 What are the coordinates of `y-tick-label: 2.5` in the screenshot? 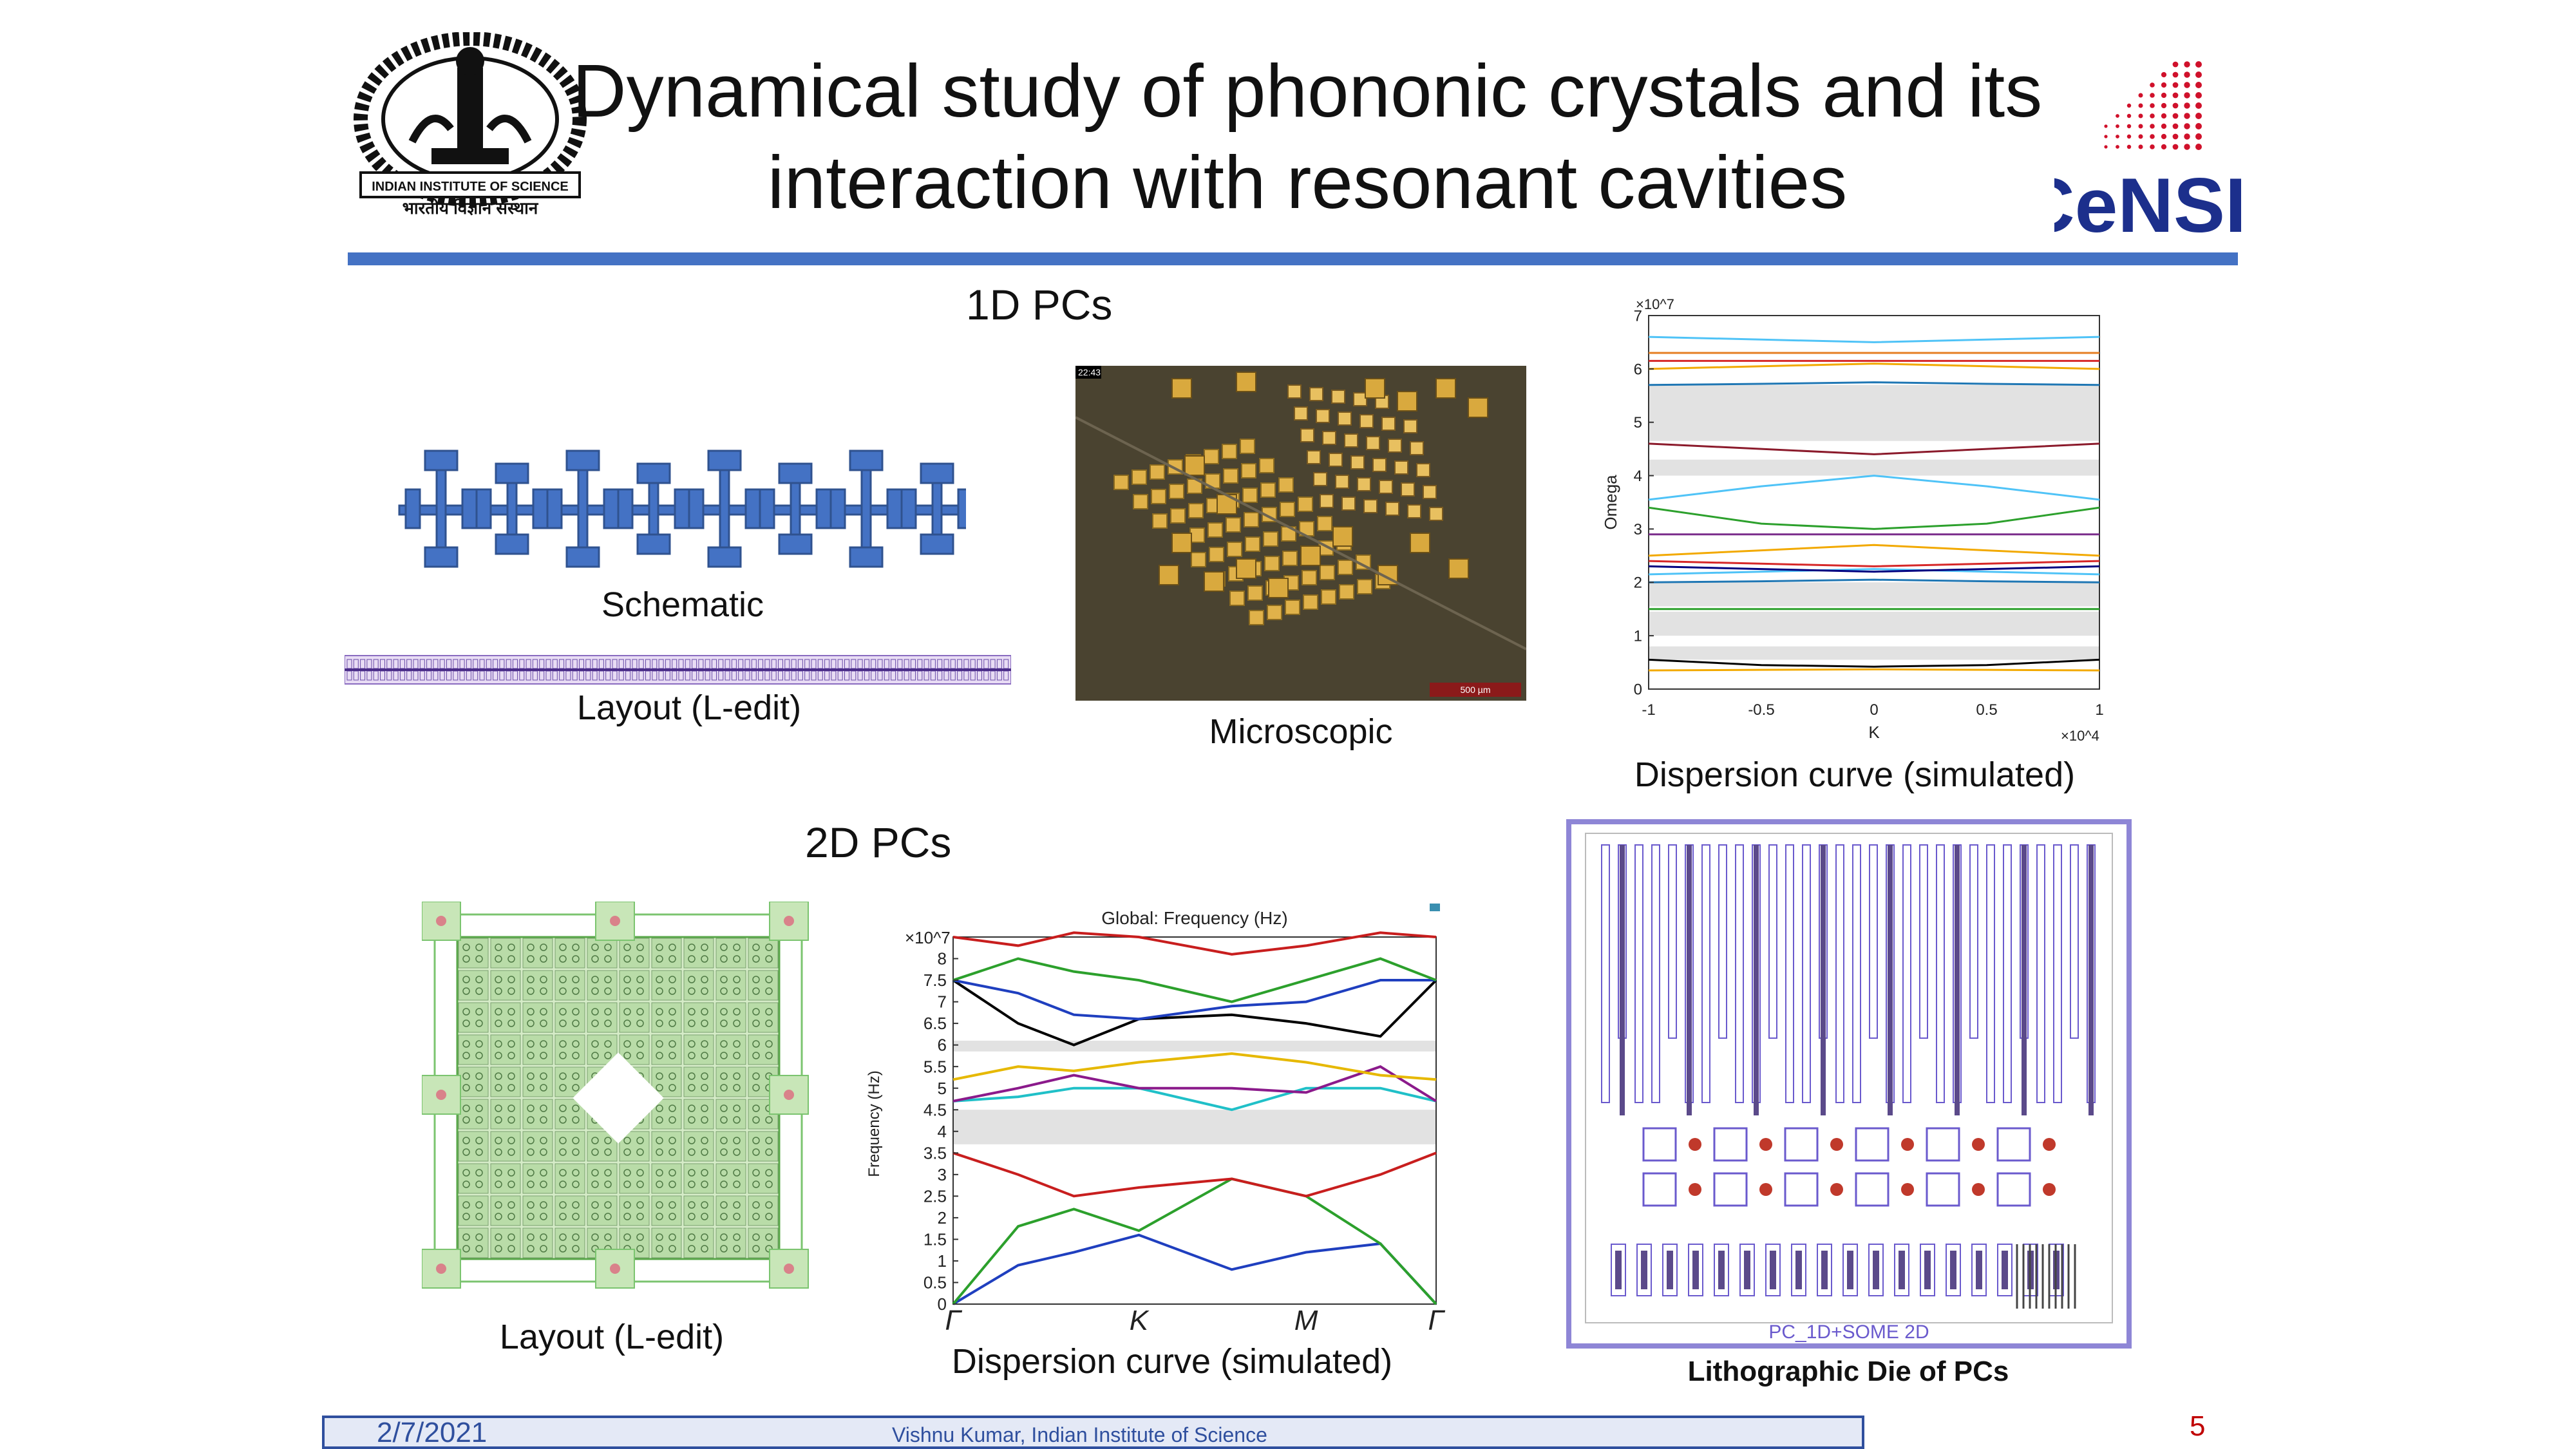 It's located at (935, 1196).